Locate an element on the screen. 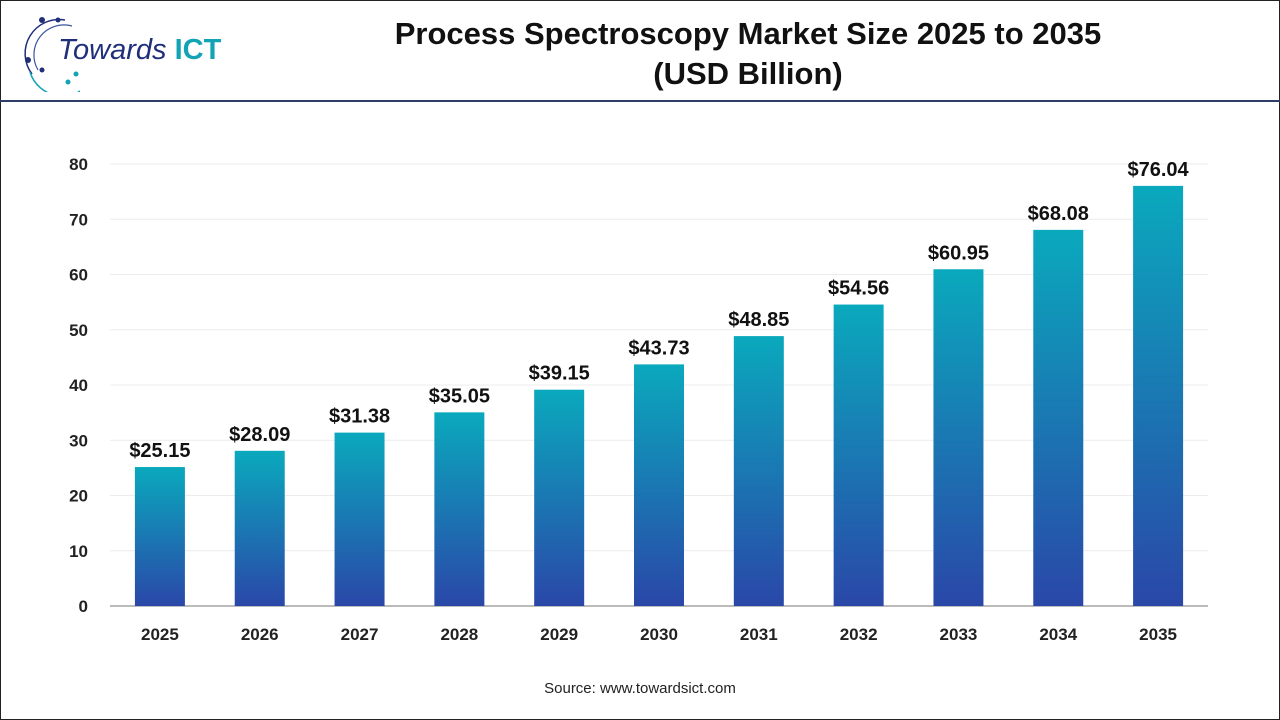 This screenshot has height=720, width=1280. logo-text-accent: ICT is located at coordinates (198, 50).